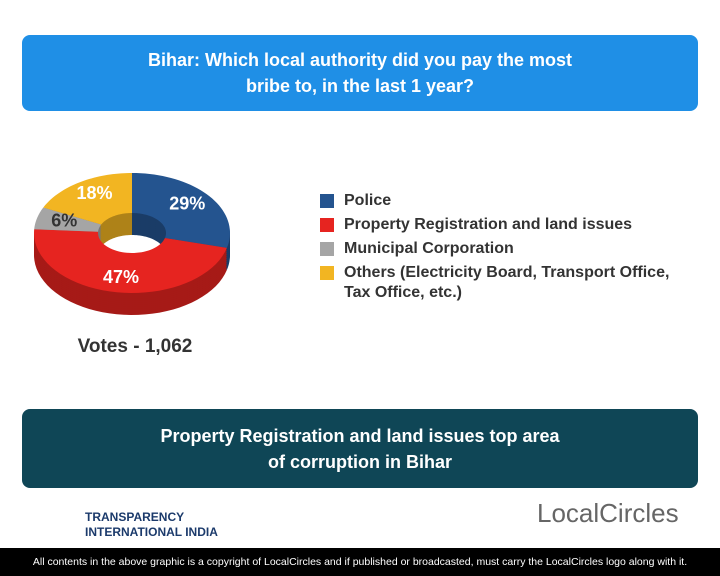 The image size is (720, 576). I want to click on logo-text: INTERNATIONAL INDIA, so click(151, 532).